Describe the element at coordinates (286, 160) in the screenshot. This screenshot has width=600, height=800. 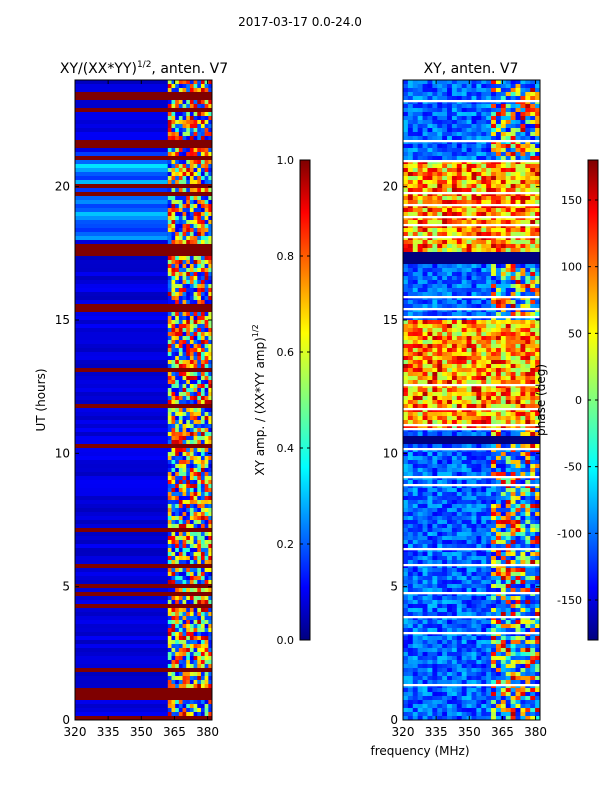
I see `colorbar-tick-label: 1.0` at that location.